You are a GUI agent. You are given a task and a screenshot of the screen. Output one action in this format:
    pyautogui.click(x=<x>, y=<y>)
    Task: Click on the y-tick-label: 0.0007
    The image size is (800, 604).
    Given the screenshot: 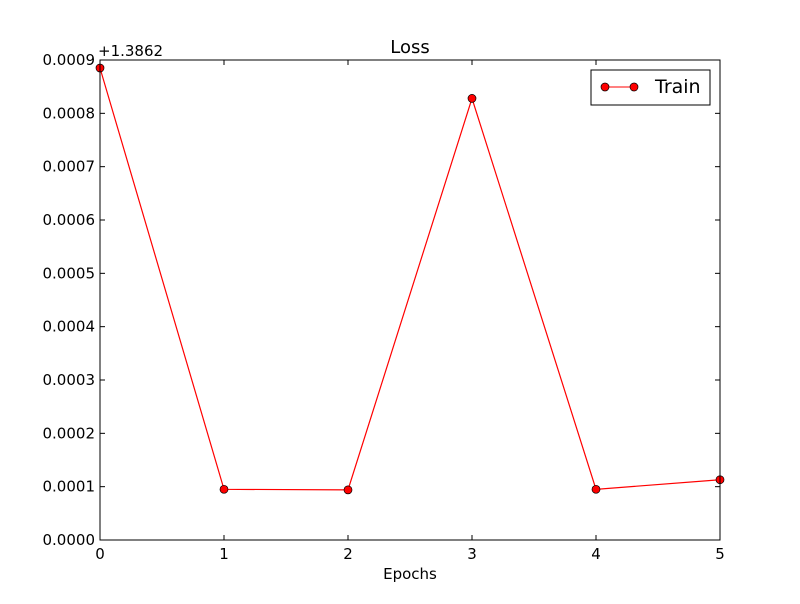 What is the action you would take?
    pyautogui.click(x=69, y=167)
    